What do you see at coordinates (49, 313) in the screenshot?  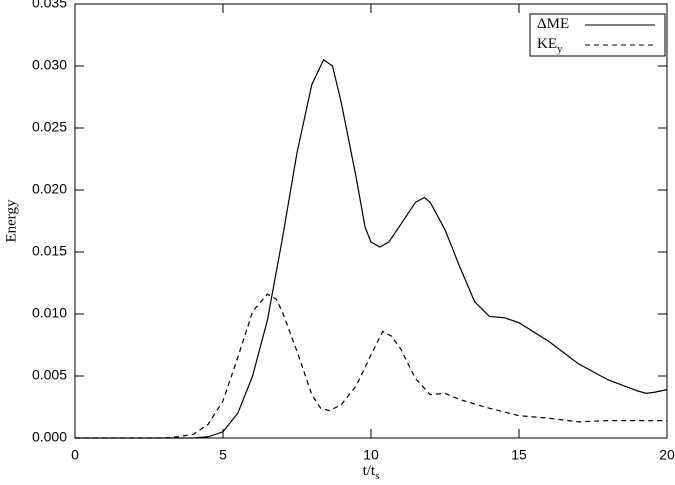 I see `y-tick-label: 0.010` at bounding box center [49, 313].